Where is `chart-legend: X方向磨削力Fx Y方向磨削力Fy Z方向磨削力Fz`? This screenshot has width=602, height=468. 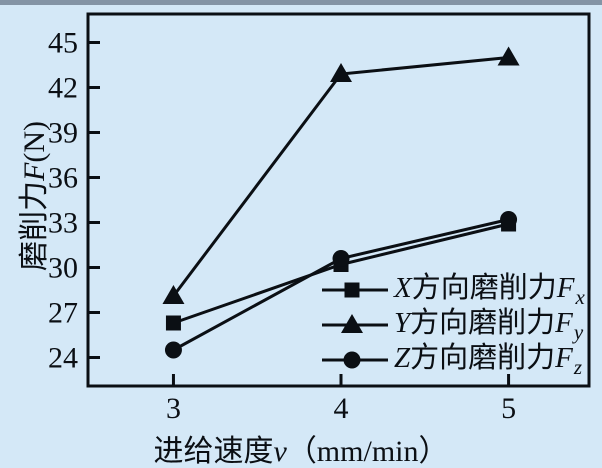 chart-legend: X方向磨削力Fx Y方向磨削力Fy Z方向磨削力Fz is located at coordinates (452, 325).